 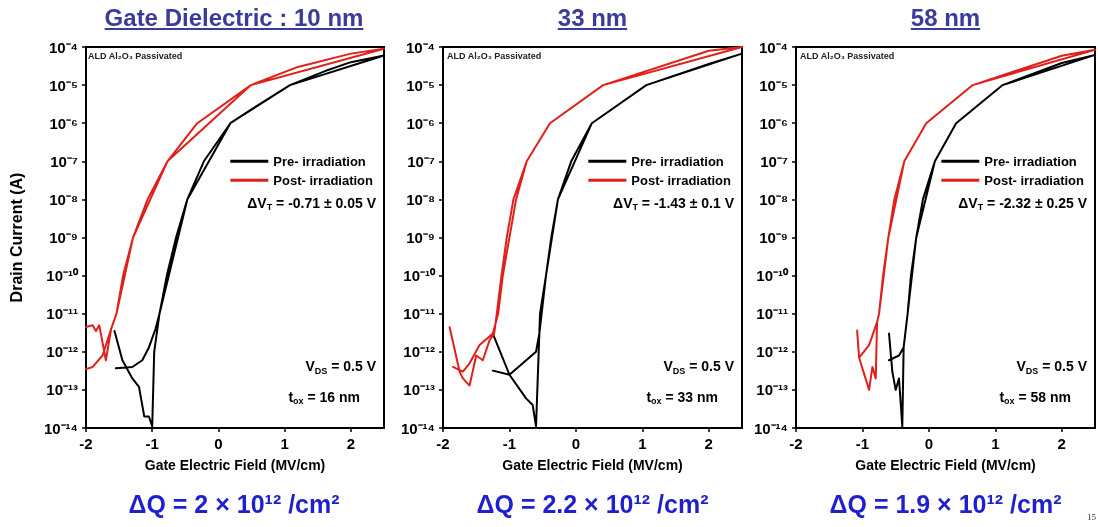 I want to click on chart-title: Gate Dielectric : 10 nm, so click(x=234, y=18).